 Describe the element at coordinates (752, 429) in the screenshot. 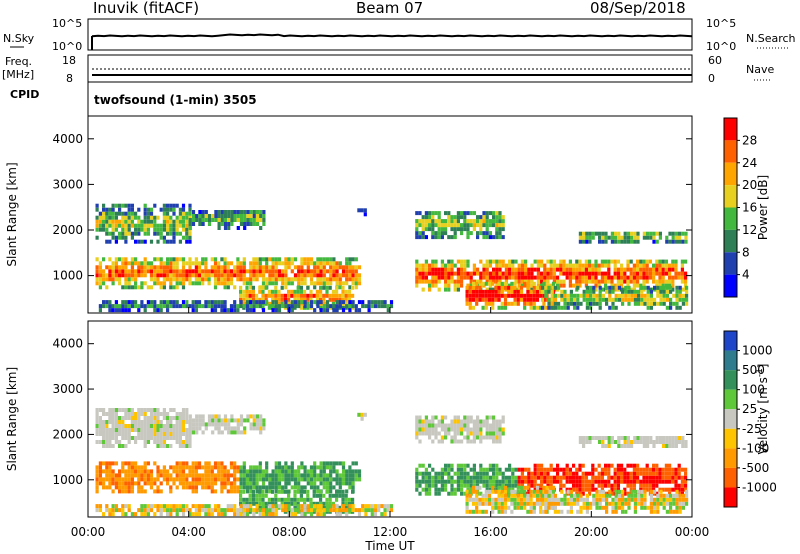

I see `velocity-colorbar-tick-label: -25` at that location.